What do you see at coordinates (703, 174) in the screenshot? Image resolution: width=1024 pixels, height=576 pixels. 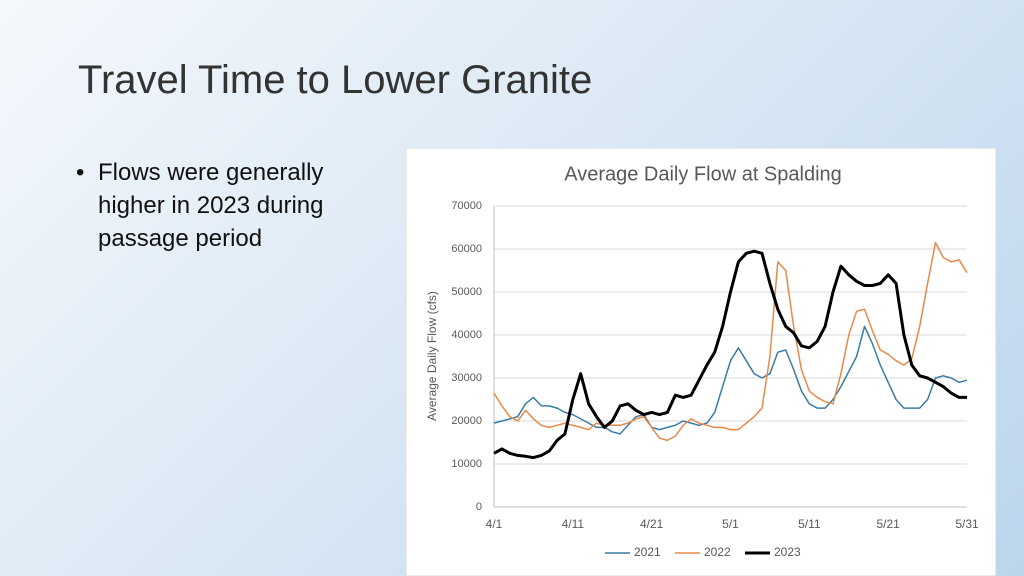 I see `chart-title: Average Daily Flow at Spalding` at bounding box center [703, 174].